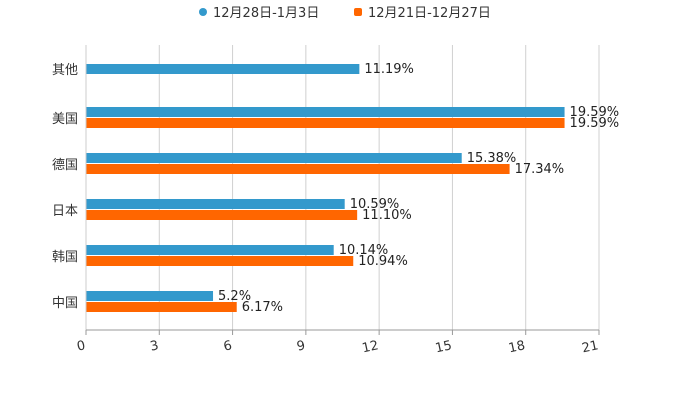  Describe the element at coordinates (65, 303) in the screenshot. I see `category-label-中国: 中国` at that location.